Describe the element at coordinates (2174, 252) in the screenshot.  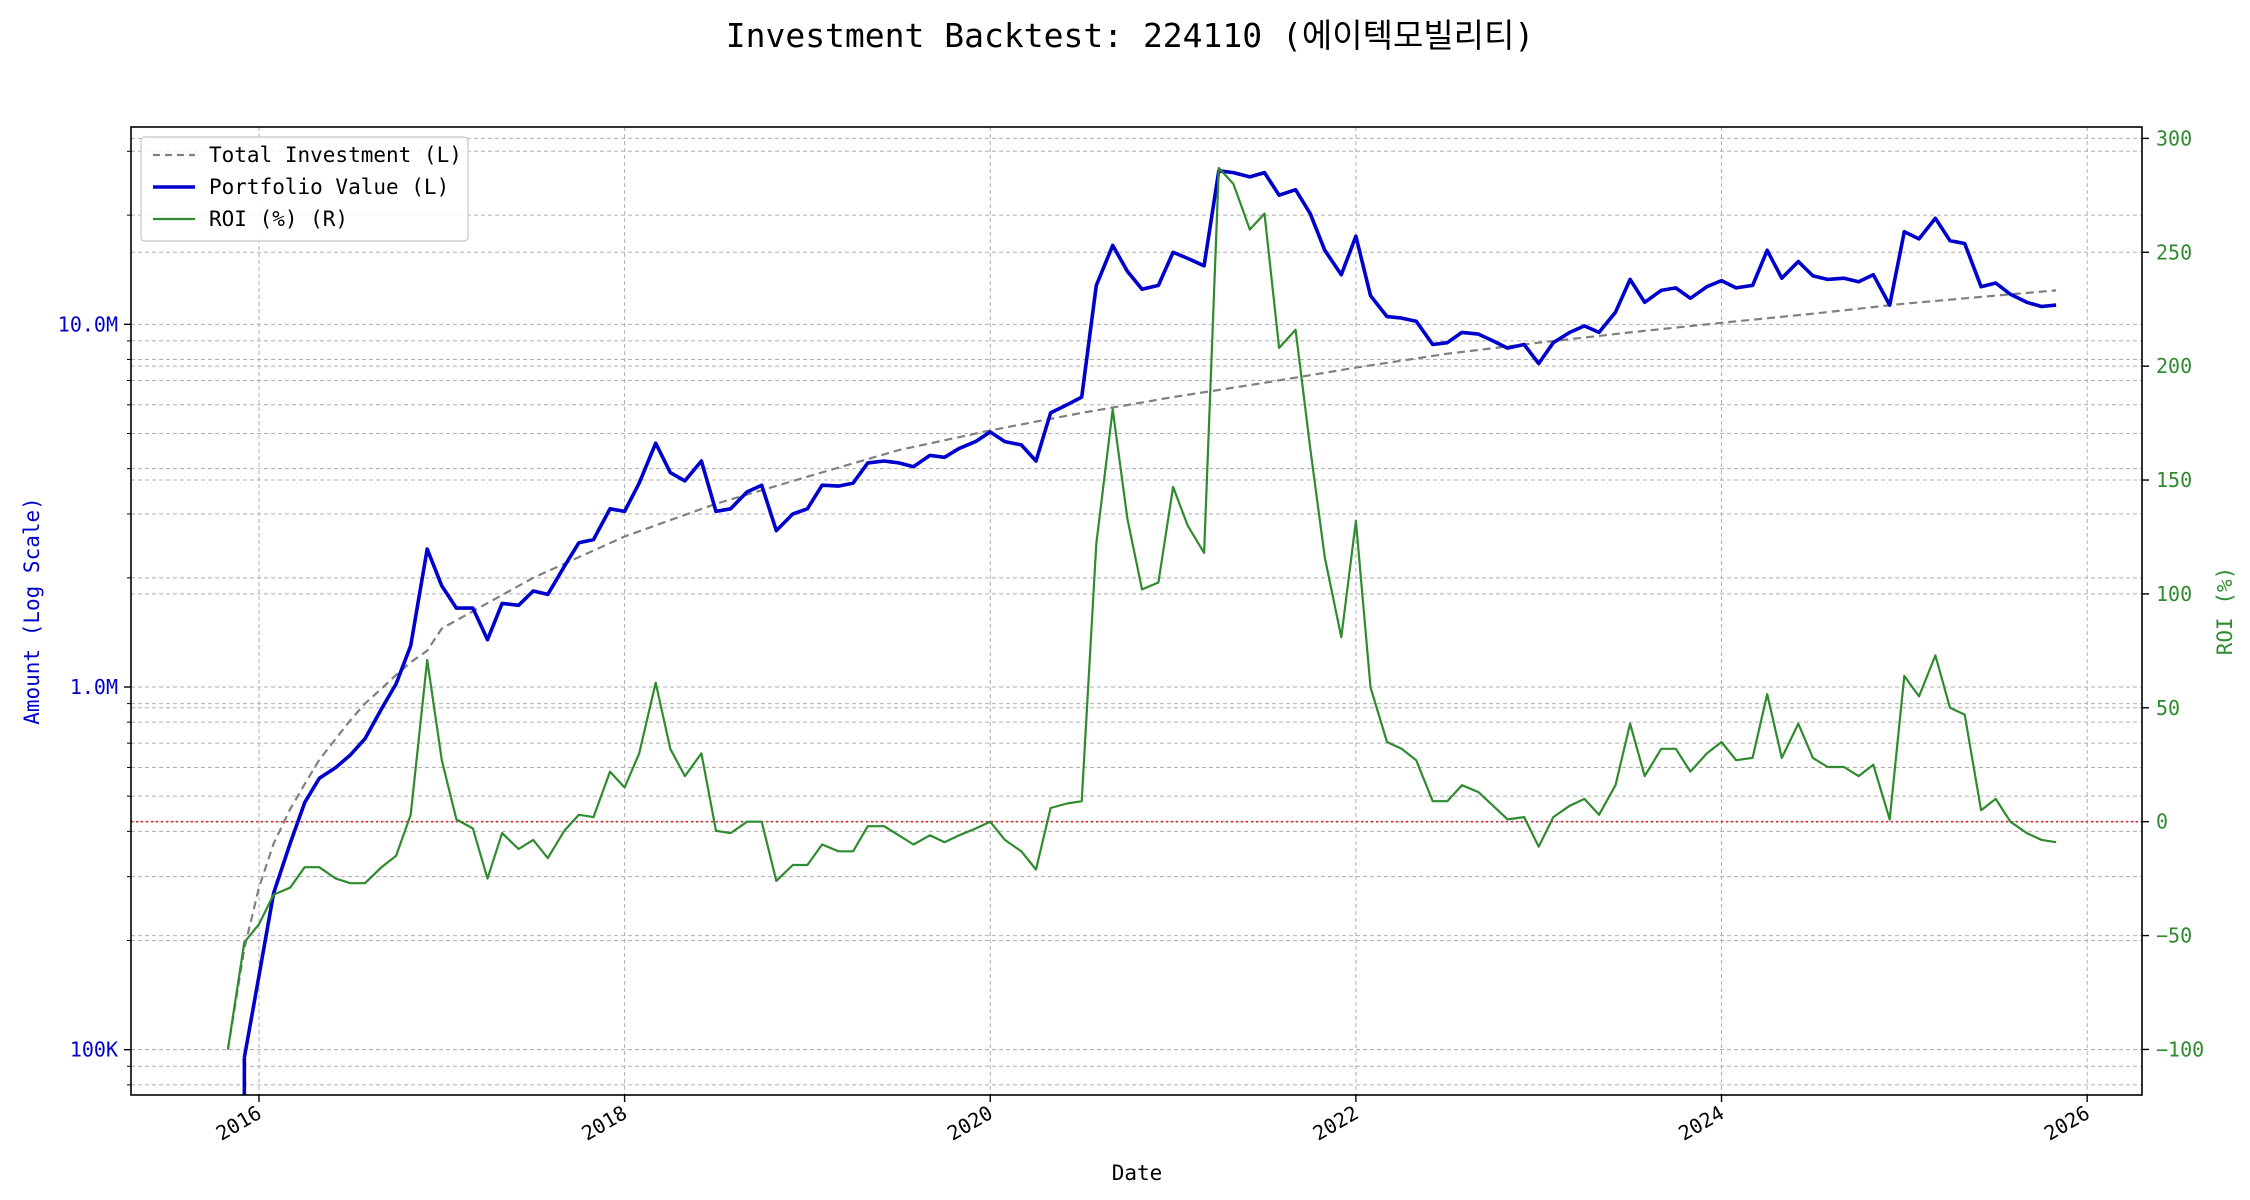
I see `right-tick-label: 250` at that location.